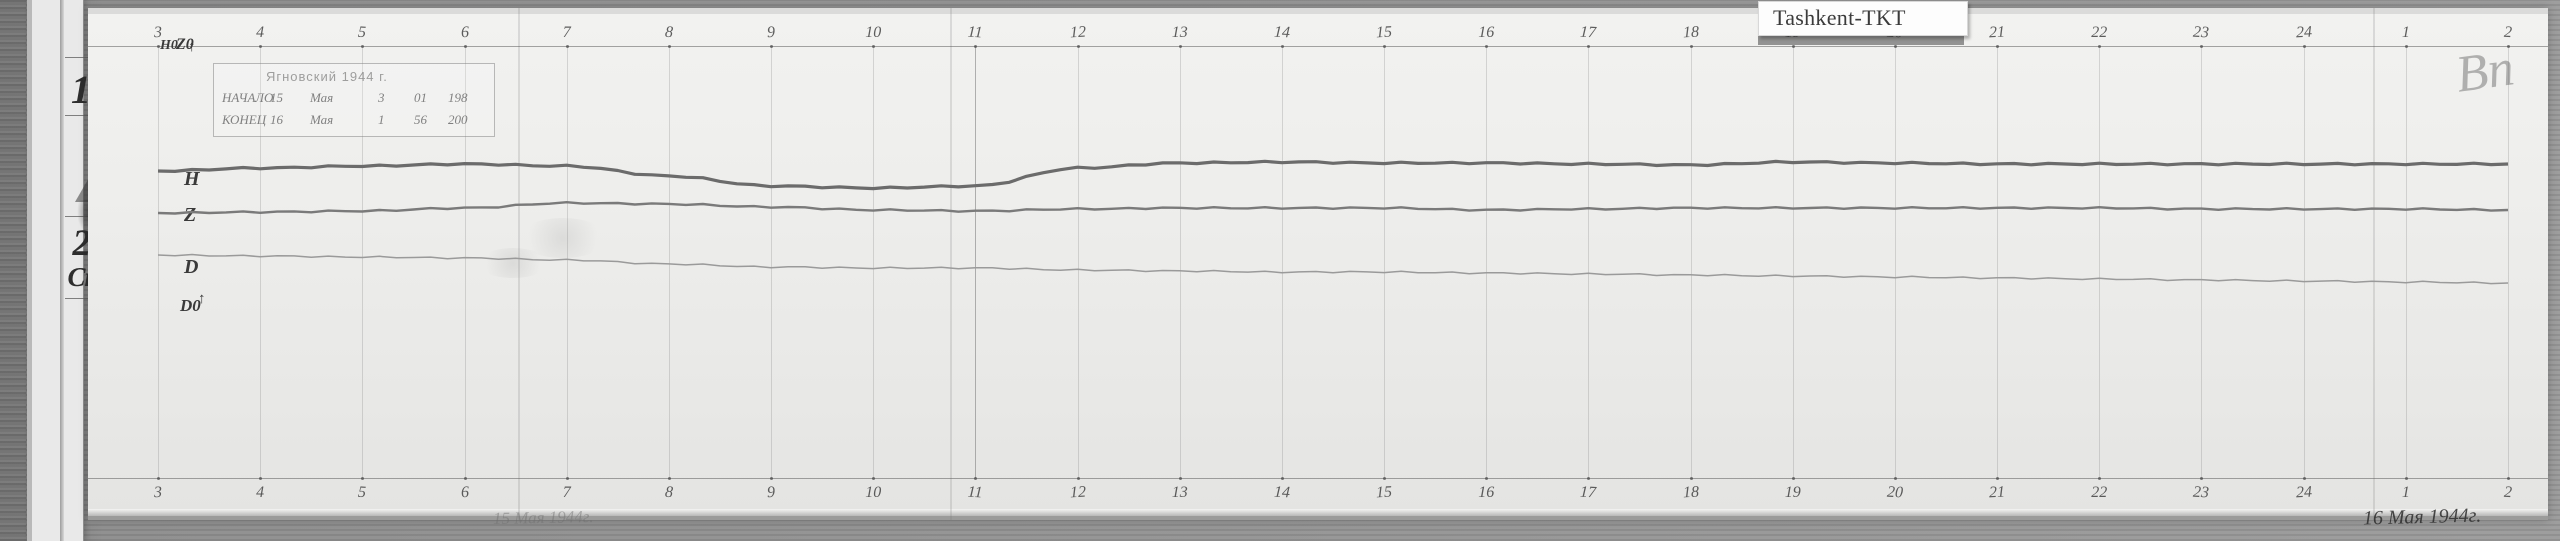  Describe the element at coordinates (2422, 517) in the screenshot. I see `handwritten-date-right: 16 Мая 1944г.` at that location.